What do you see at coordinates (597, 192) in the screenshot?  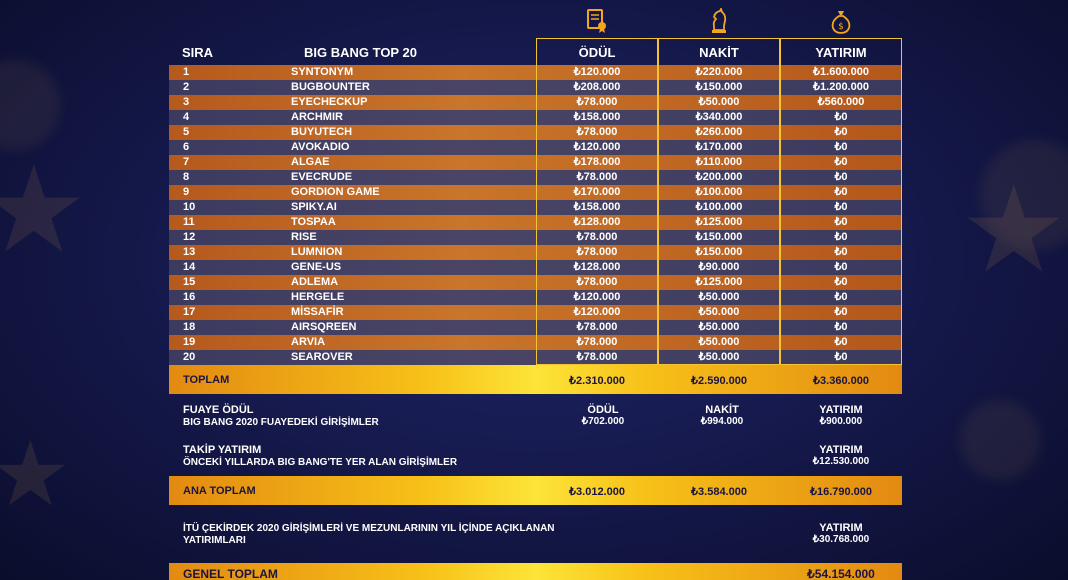 I see `row-odul: ₺170.000` at bounding box center [597, 192].